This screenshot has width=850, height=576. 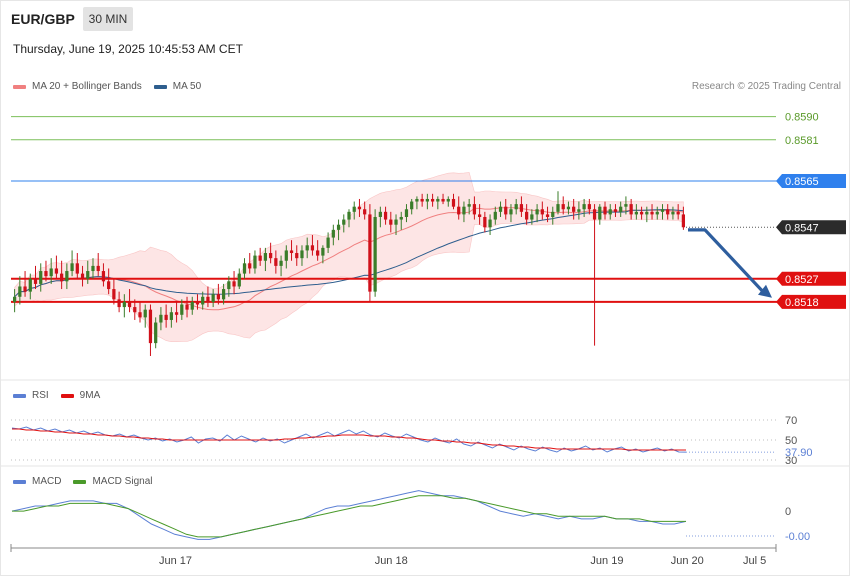 What do you see at coordinates (19, 481) in the screenshot?
I see `legend-macd-swatch` at bounding box center [19, 481].